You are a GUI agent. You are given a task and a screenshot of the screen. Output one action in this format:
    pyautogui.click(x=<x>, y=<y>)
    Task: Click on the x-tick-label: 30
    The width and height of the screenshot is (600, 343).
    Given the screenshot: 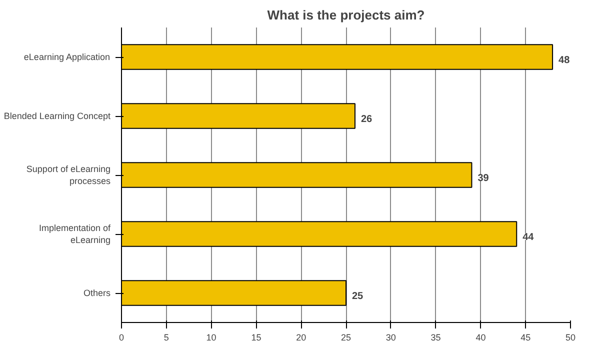 What is the action you would take?
    pyautogui.click(x=391, y=337)
    